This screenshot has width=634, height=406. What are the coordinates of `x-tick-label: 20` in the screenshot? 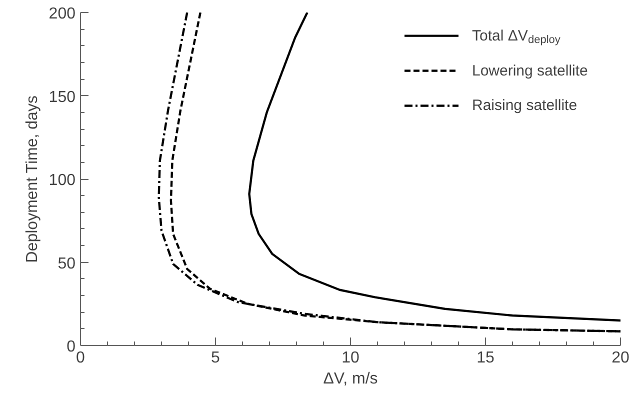 It's located at (621, 358).